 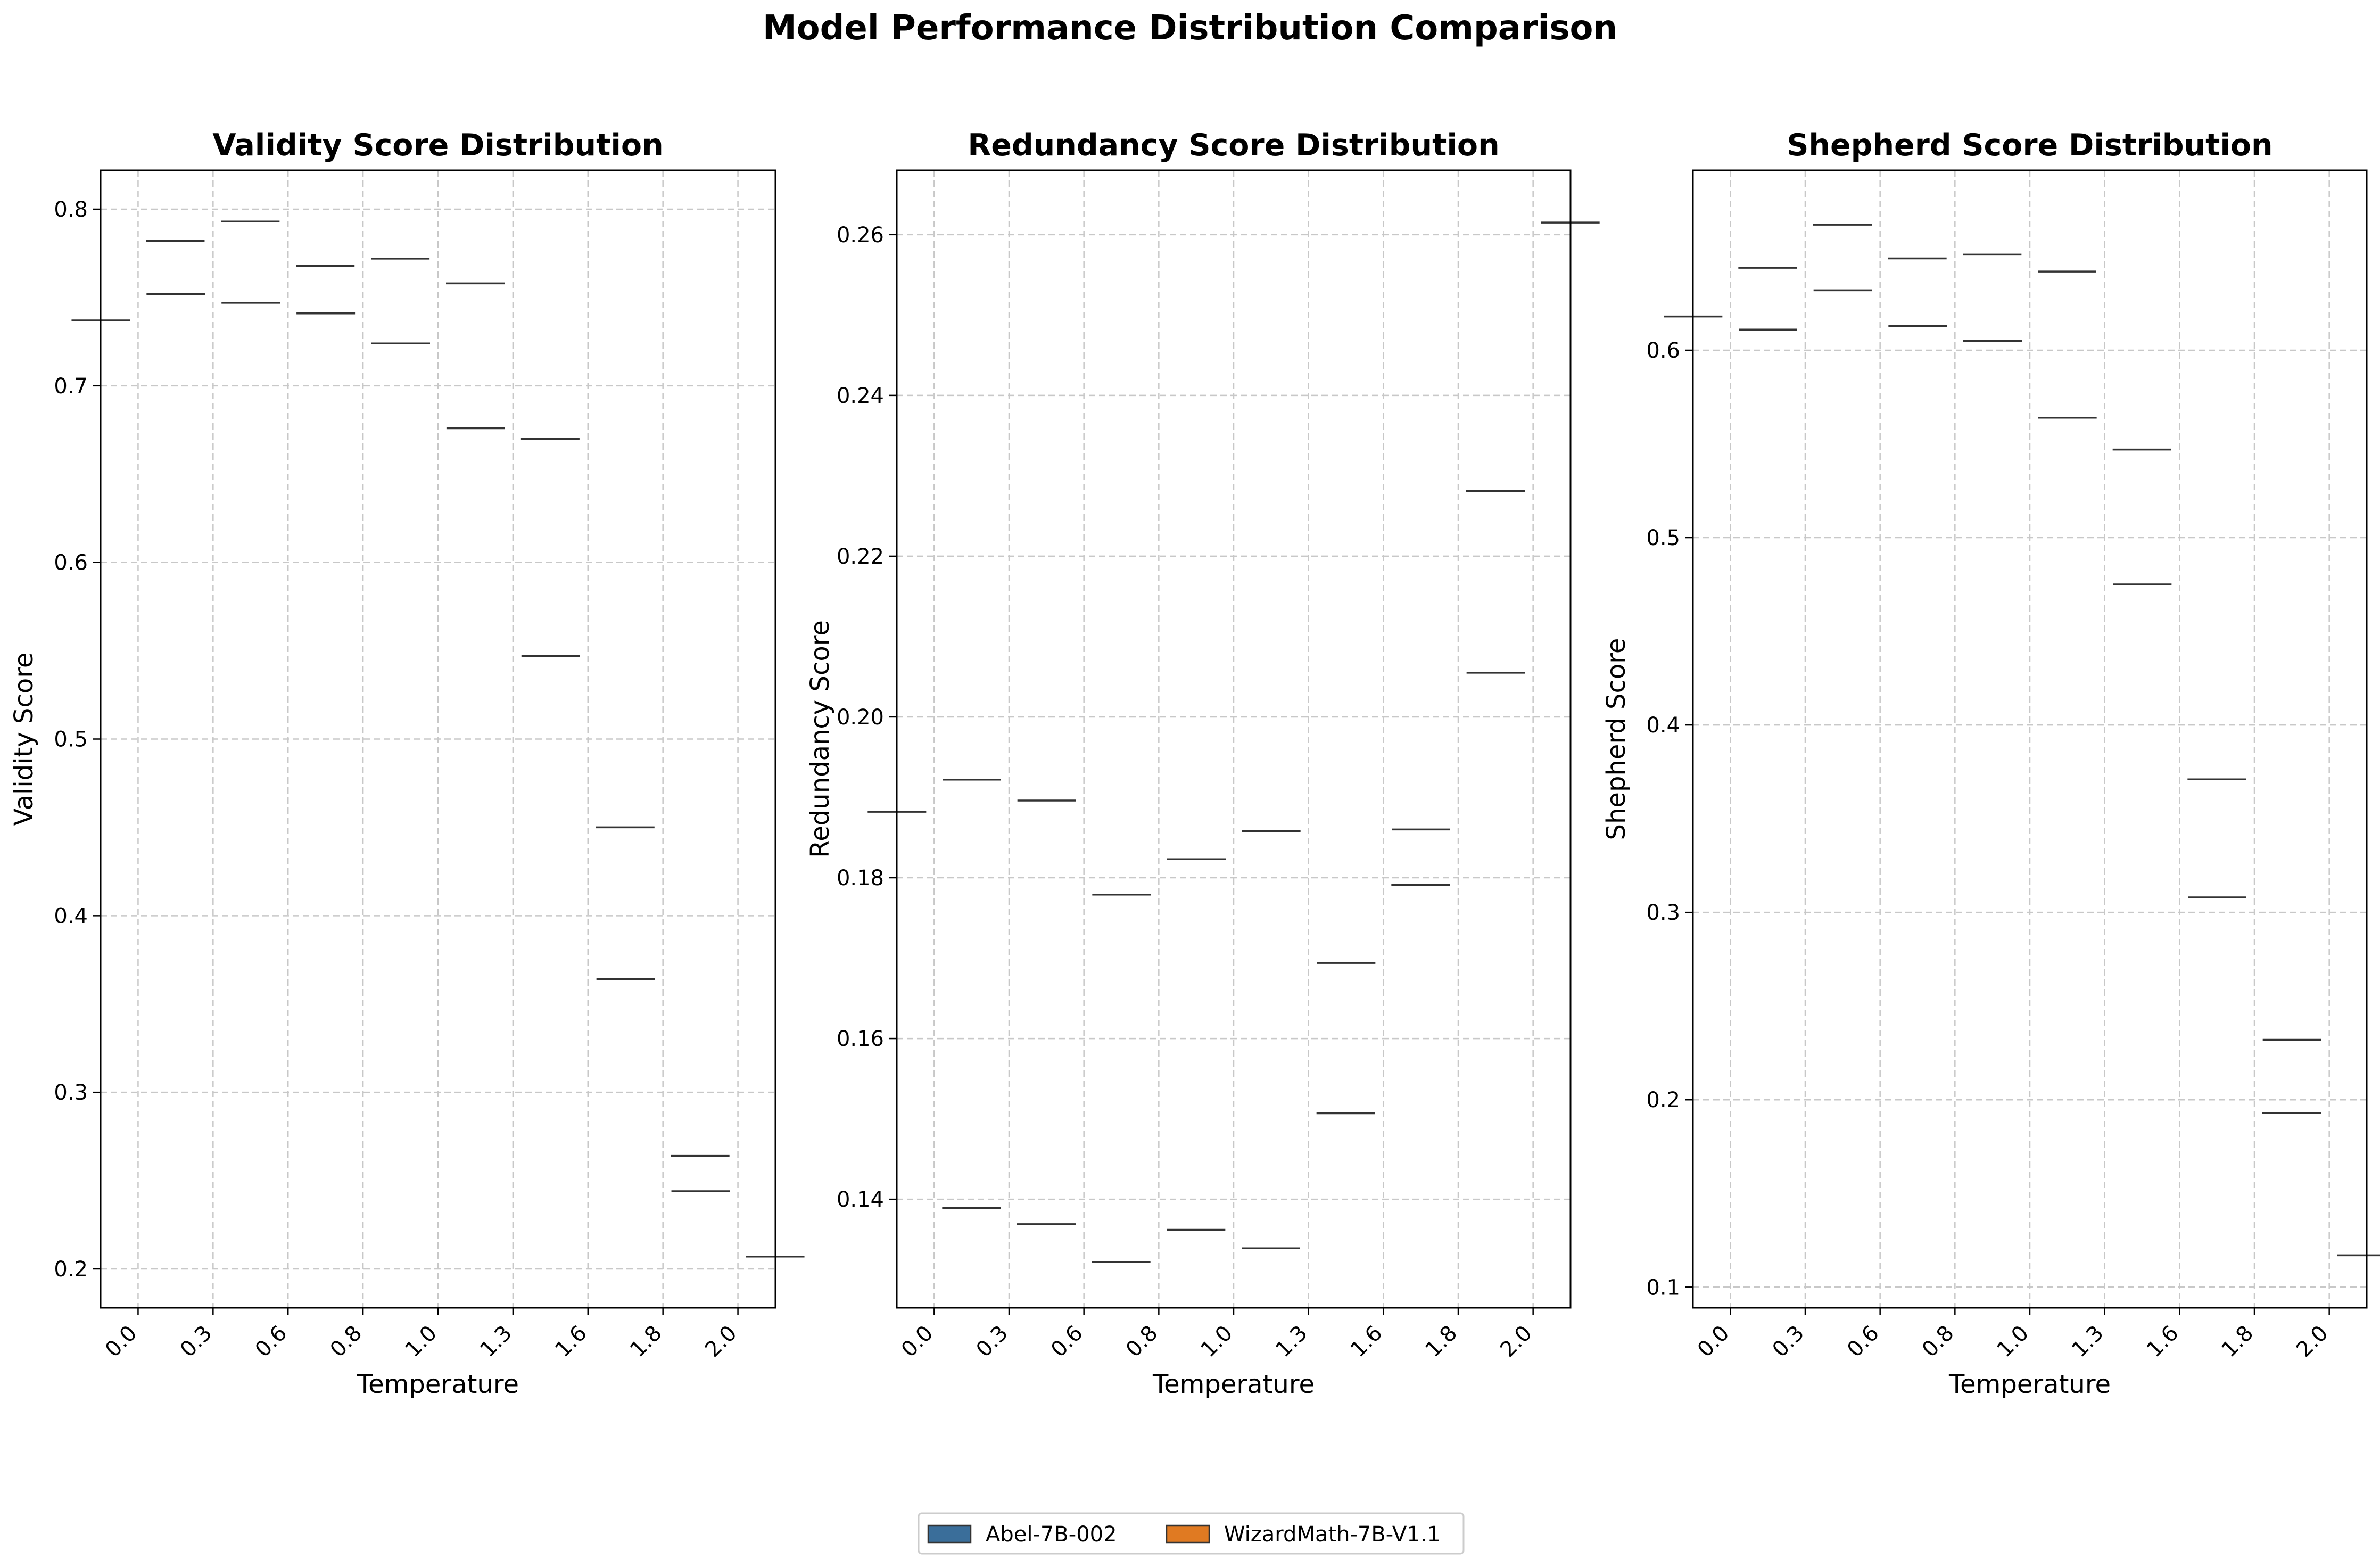 I want to click on shepherd-ytick-label: 0.4, so click(x=1663, y=726).